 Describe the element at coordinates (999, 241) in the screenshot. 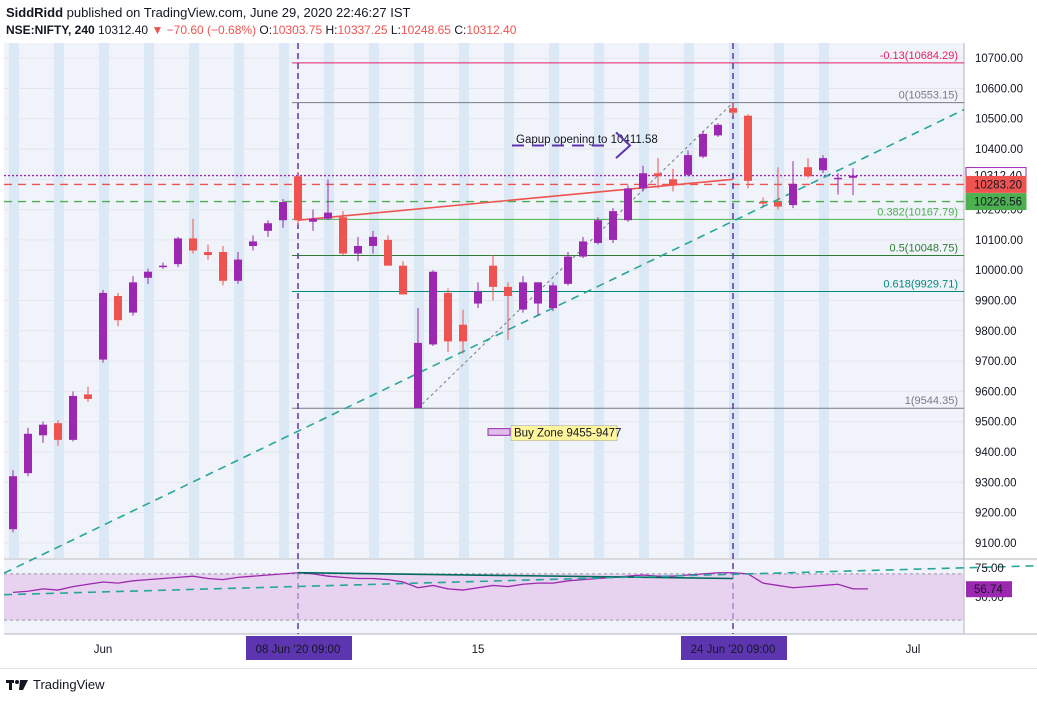

I see `price-tick-label: 10100.00` at that location.